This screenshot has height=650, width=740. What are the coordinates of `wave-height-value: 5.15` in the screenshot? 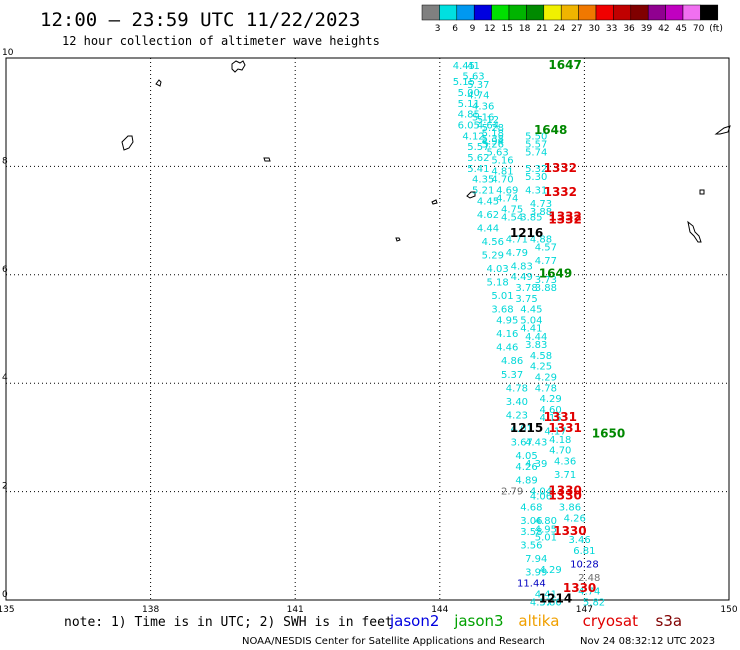 It's located at (464, 82).